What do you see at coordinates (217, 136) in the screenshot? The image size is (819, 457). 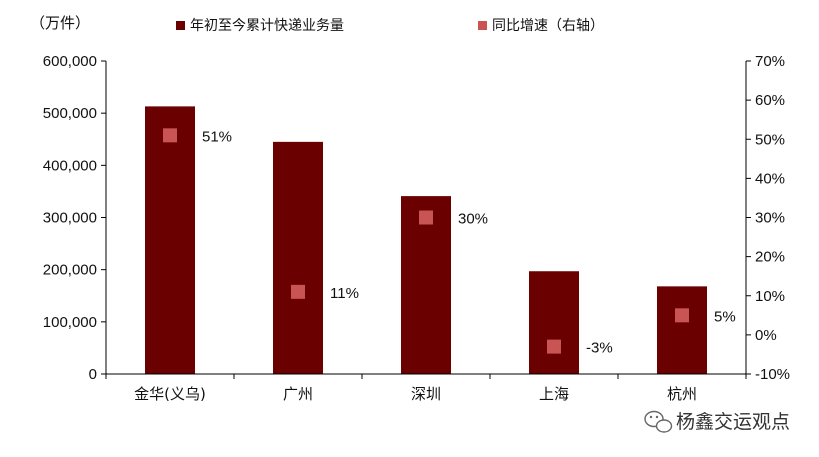 I see `growth-data-label: 51%` at bounding box center [217, 136].